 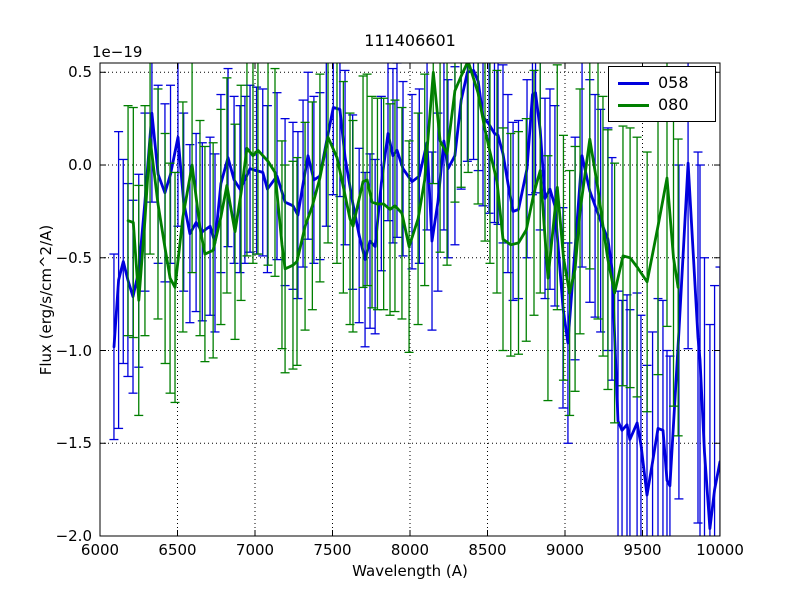 I want to click on y-tick-label-−1.5: −1.5, so click(x=73, y=443).